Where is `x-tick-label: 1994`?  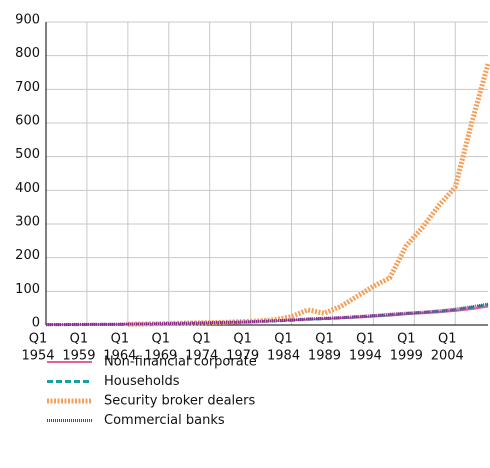 x-tick-label: 1994 is located at coordinates (365, 356).